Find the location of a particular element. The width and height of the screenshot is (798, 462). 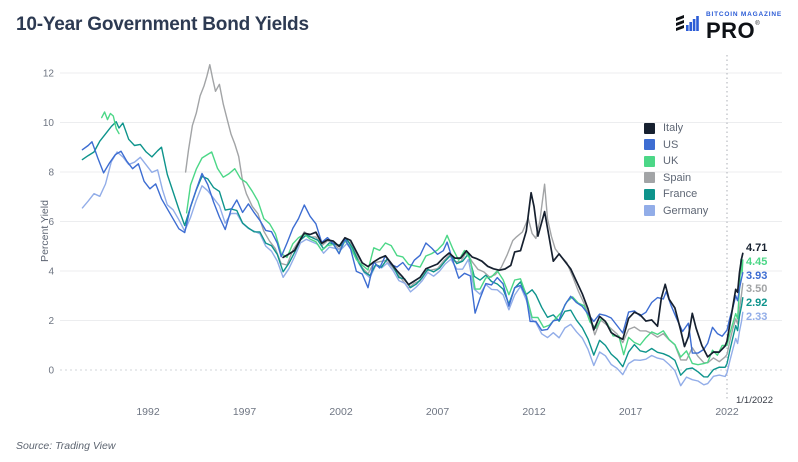

legend-swatch-france is located at coordinates (649, 194).